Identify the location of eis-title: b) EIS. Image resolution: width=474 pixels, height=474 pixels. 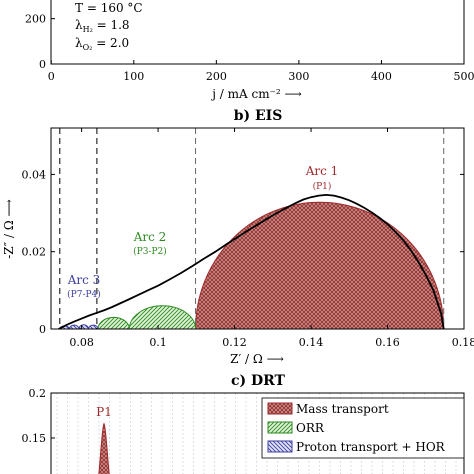
(258, 116).